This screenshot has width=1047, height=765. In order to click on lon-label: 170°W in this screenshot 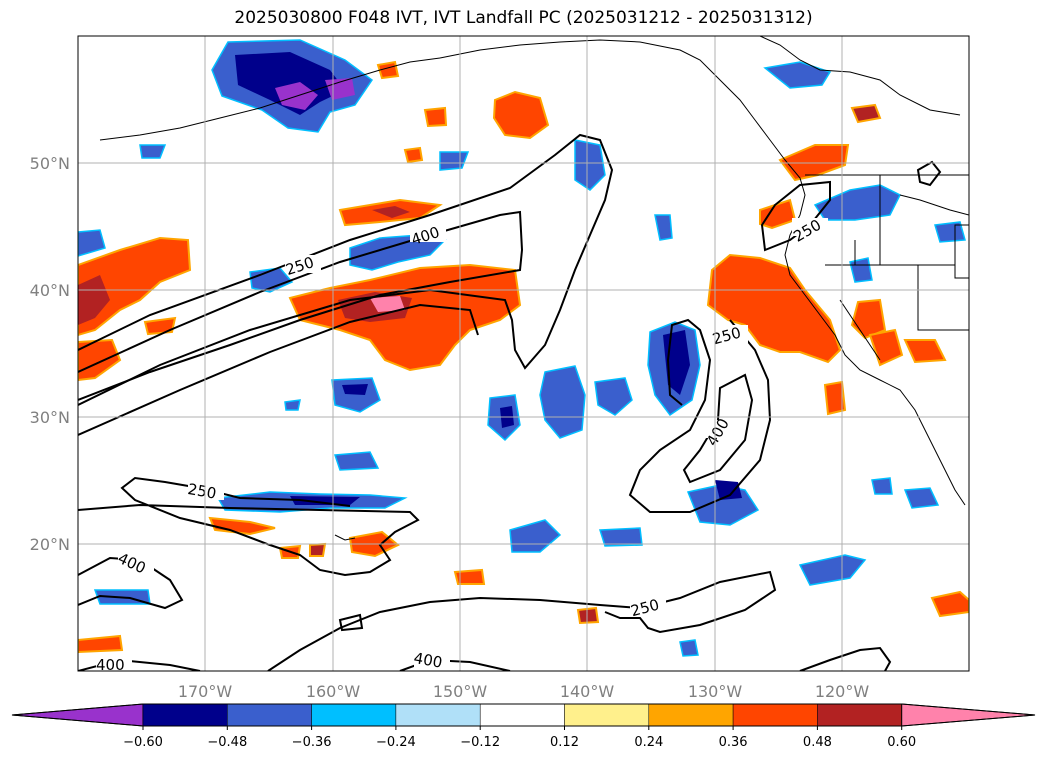, I will do `click(205, 691)`.